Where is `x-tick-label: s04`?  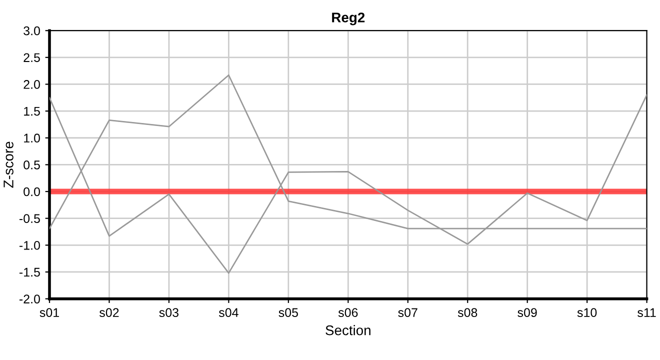 x-tick-label: s04 is located at coordinates (228, 313).